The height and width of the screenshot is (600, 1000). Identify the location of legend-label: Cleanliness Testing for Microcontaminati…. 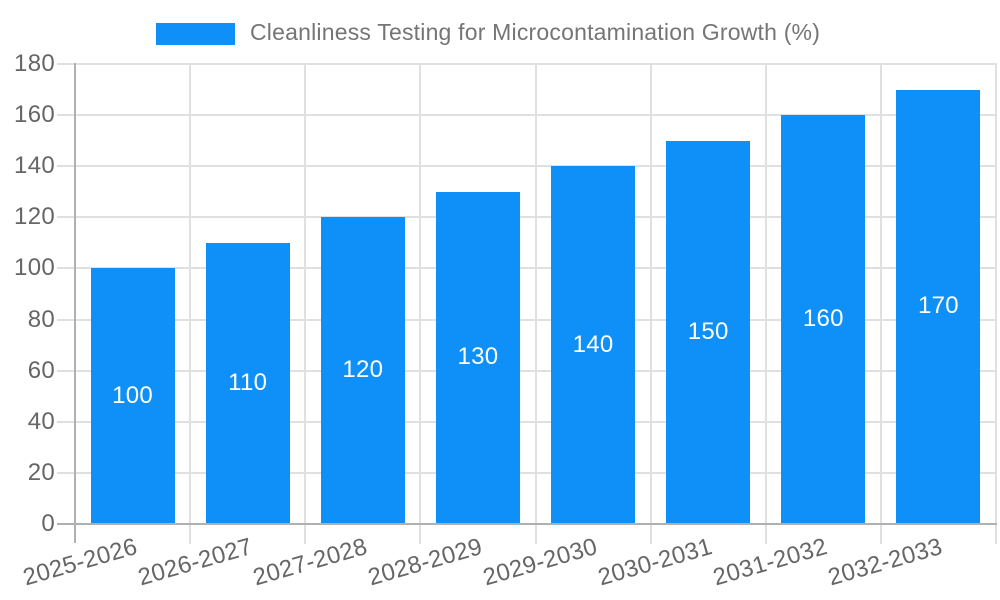
(535, 32).